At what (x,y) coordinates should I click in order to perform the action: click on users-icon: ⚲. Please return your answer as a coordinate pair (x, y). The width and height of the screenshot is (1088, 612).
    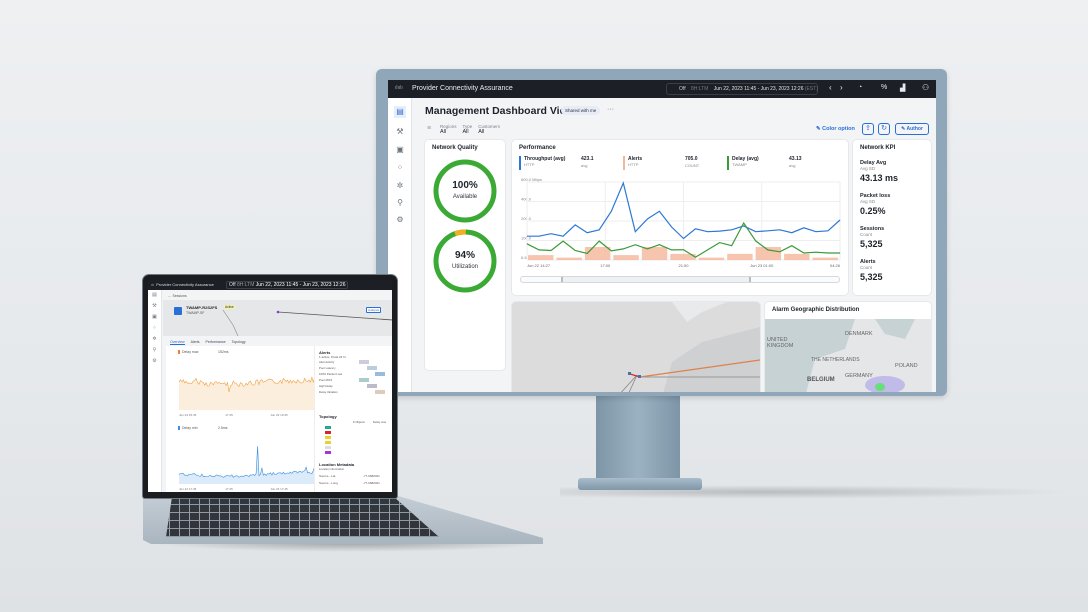
    Looking at the image, I should click on (154, 350).